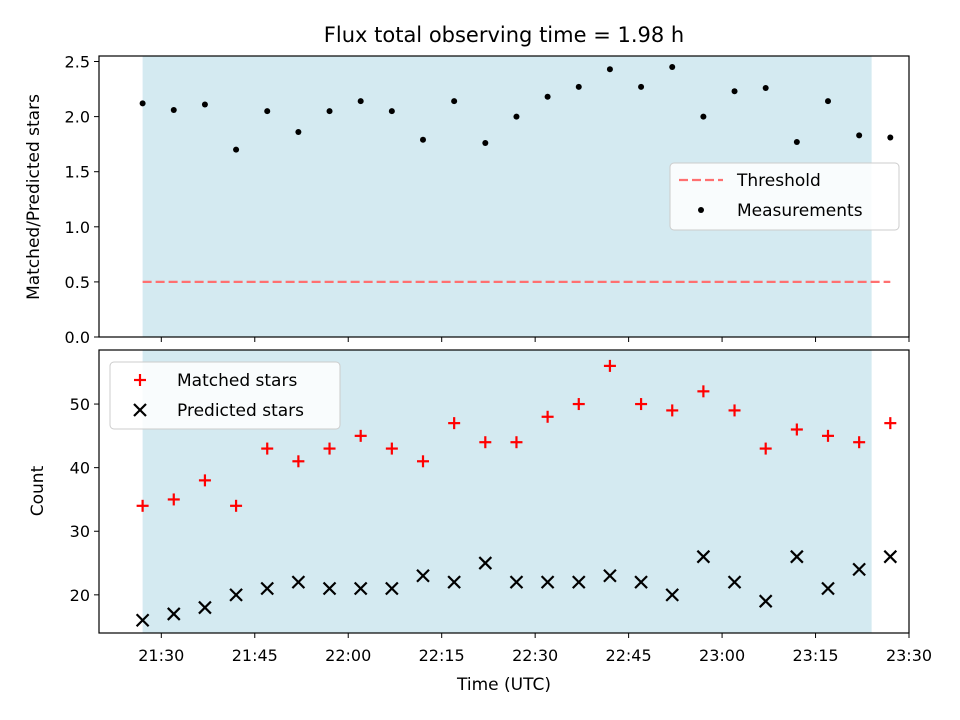 This screenshot has width=960, height=720. What do you see at coordinates (909, 655) in the screenshot?
I see `x-tick-label: 23:30` at bounding box center [909, 655].